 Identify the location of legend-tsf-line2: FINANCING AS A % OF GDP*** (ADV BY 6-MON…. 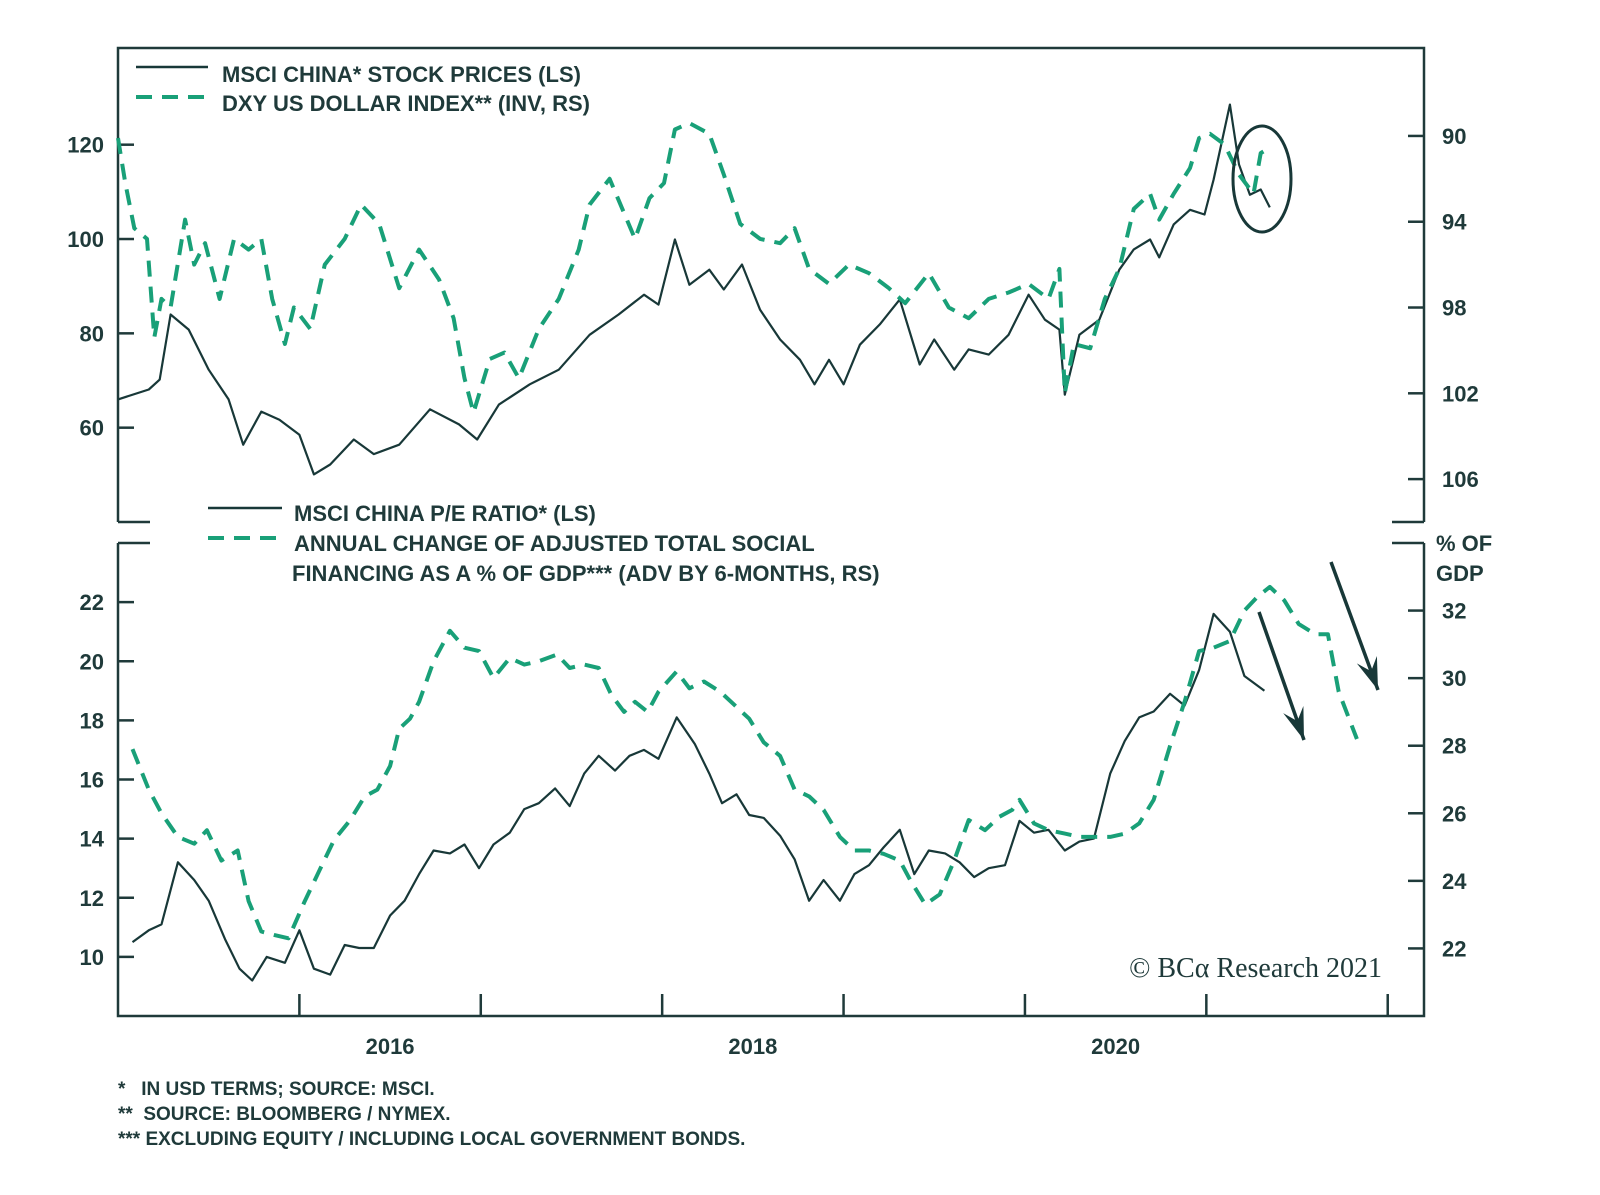
(586, 573).